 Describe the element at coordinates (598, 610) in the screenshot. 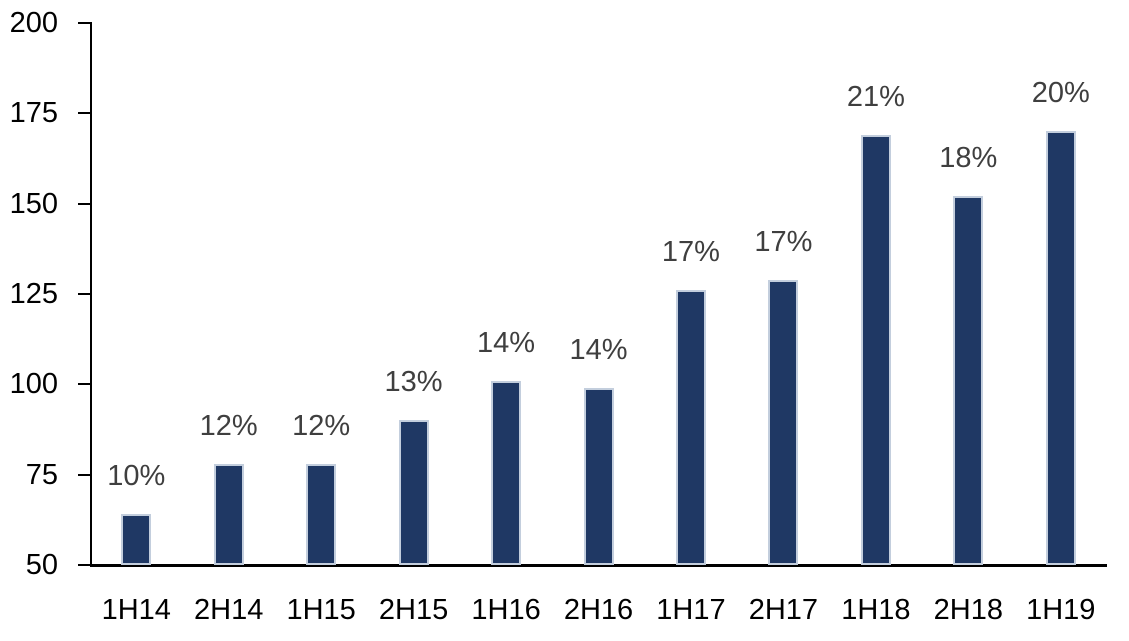

I see `x-axis-category-label-2H16: 2H16` at that location.